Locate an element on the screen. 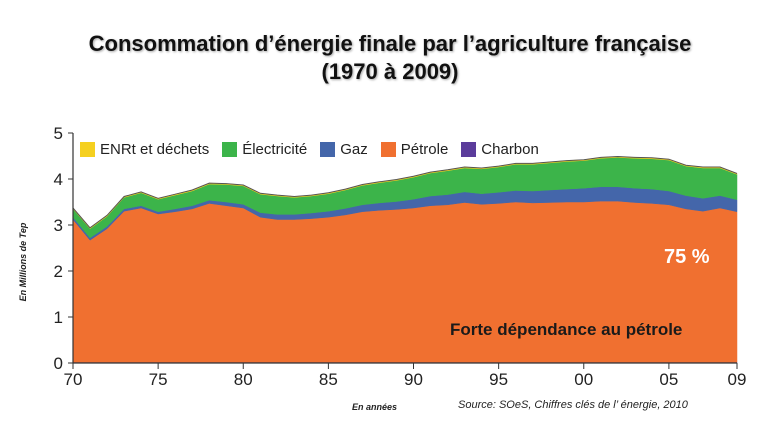 The width and height of the screenshot is (780, 441). x-tick-label: 05 is located at coordinates (668, 379).